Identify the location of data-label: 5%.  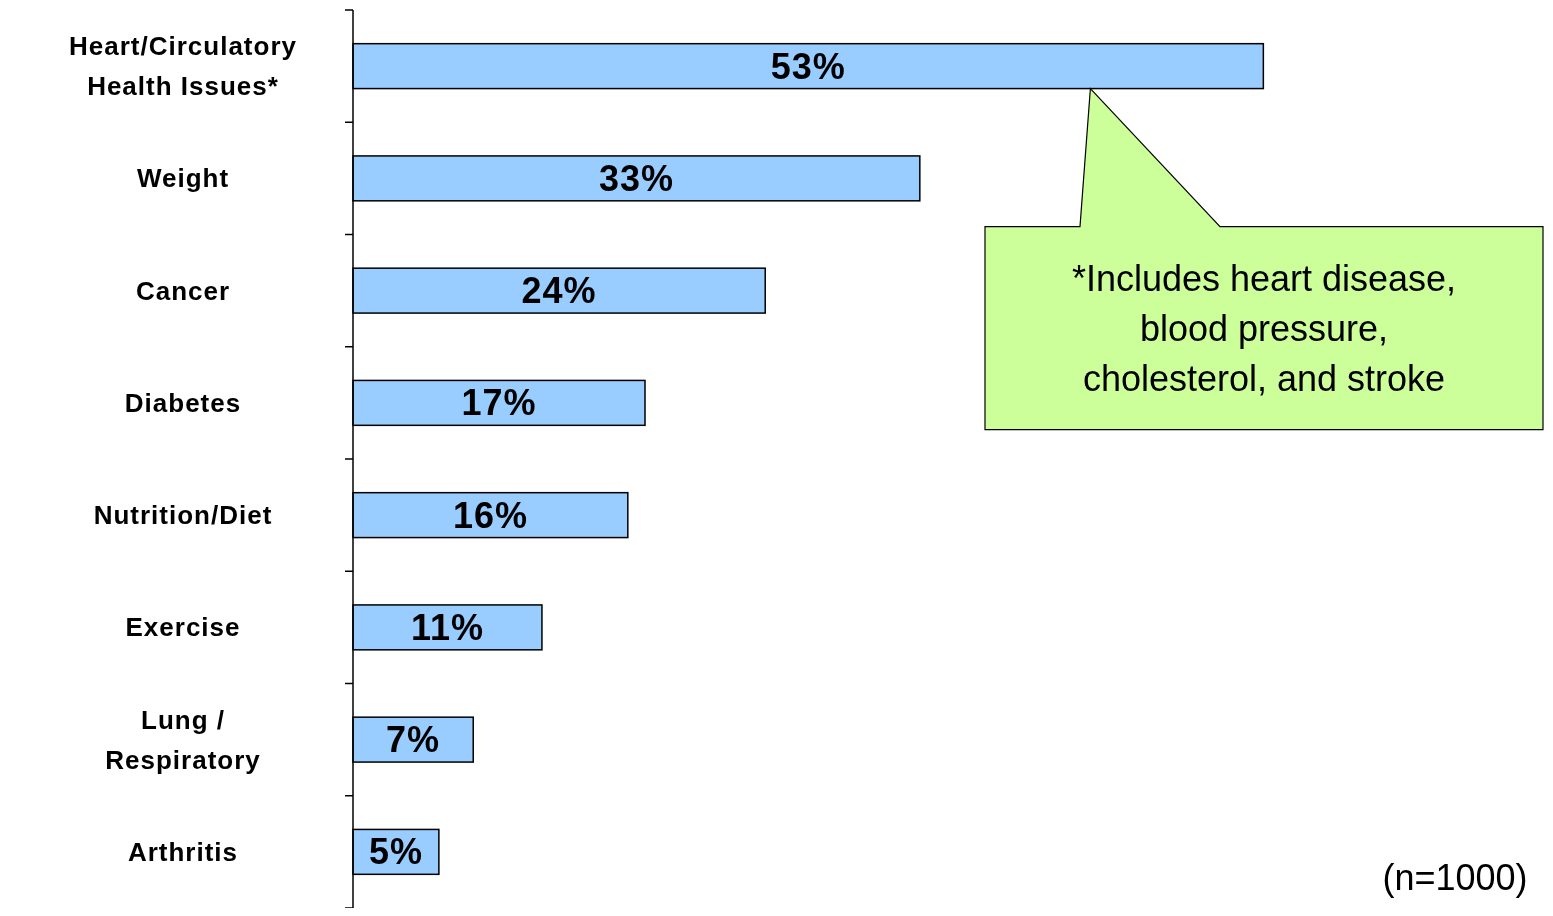
(395, 852).